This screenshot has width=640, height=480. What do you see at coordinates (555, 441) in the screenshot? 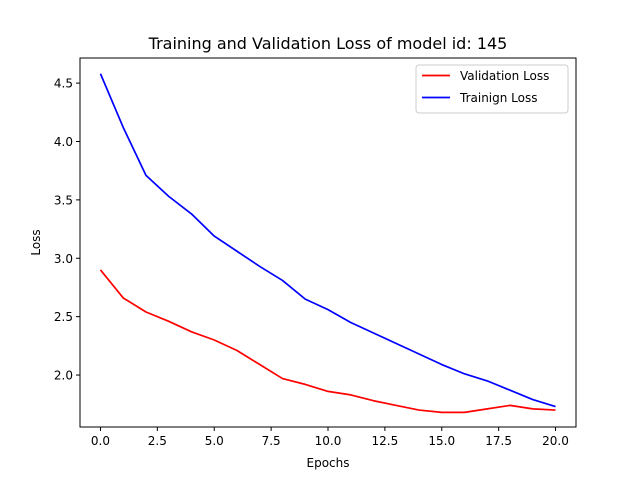
I see `x-tick-label: 20.0` at bounding box center [555, 441].